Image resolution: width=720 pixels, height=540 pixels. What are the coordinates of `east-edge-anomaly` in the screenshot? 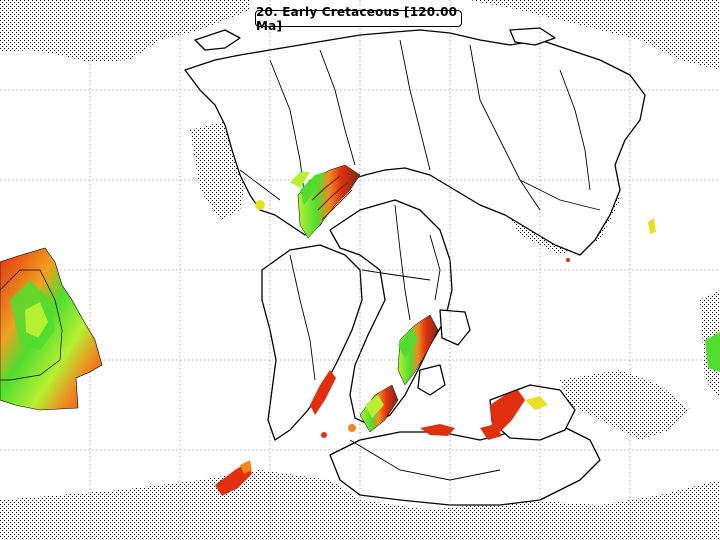 It's located at (712, 352).